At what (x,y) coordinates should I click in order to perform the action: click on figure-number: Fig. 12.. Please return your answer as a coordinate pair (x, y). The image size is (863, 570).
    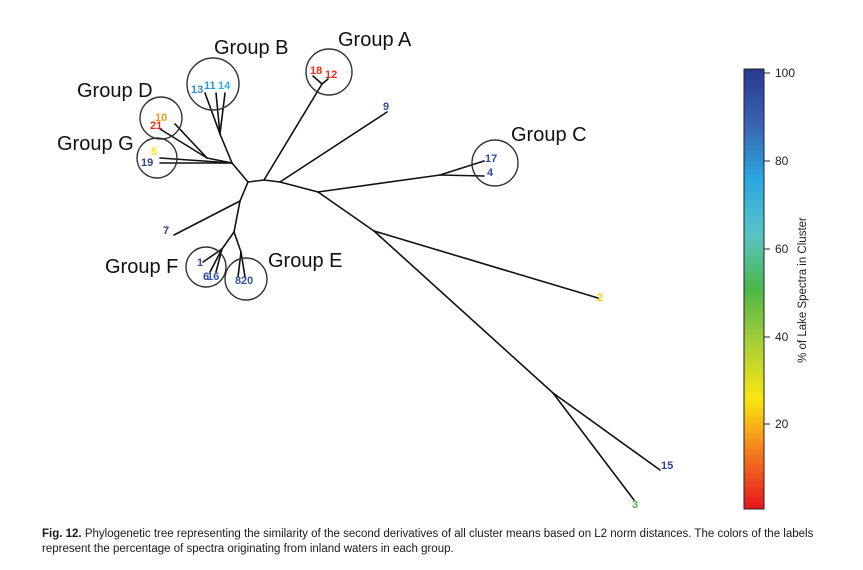
    Looking at the image, I should click on (62, 534).